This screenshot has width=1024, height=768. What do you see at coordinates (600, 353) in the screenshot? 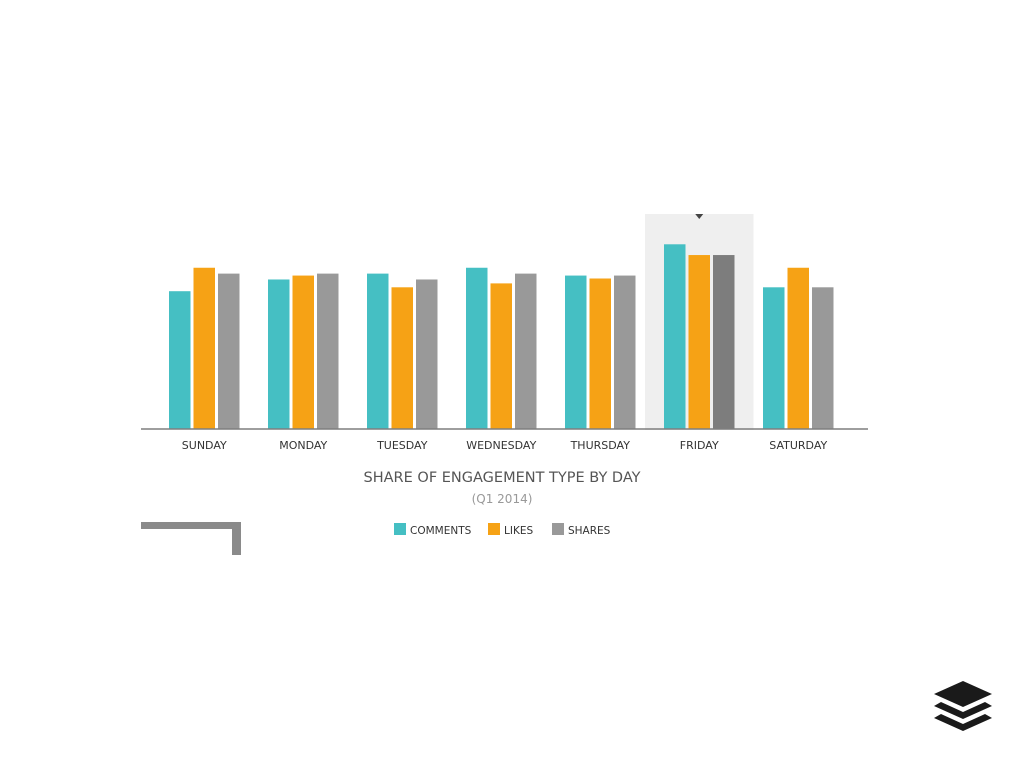
I see `bar-likes-thursday` at bounding box center [600, 353].